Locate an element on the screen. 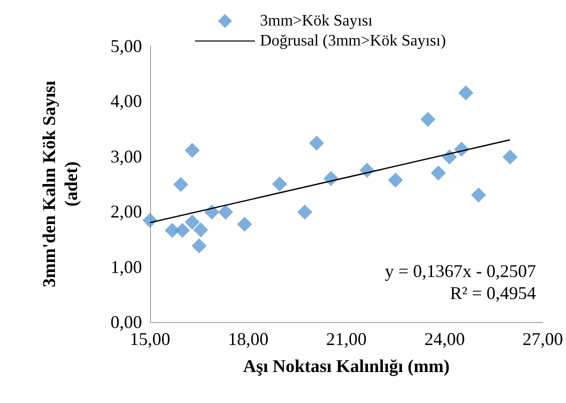 The width and height of the screenshot is (566, 403). y-tick-label: 1,00 is located at coordinates (126, 266).